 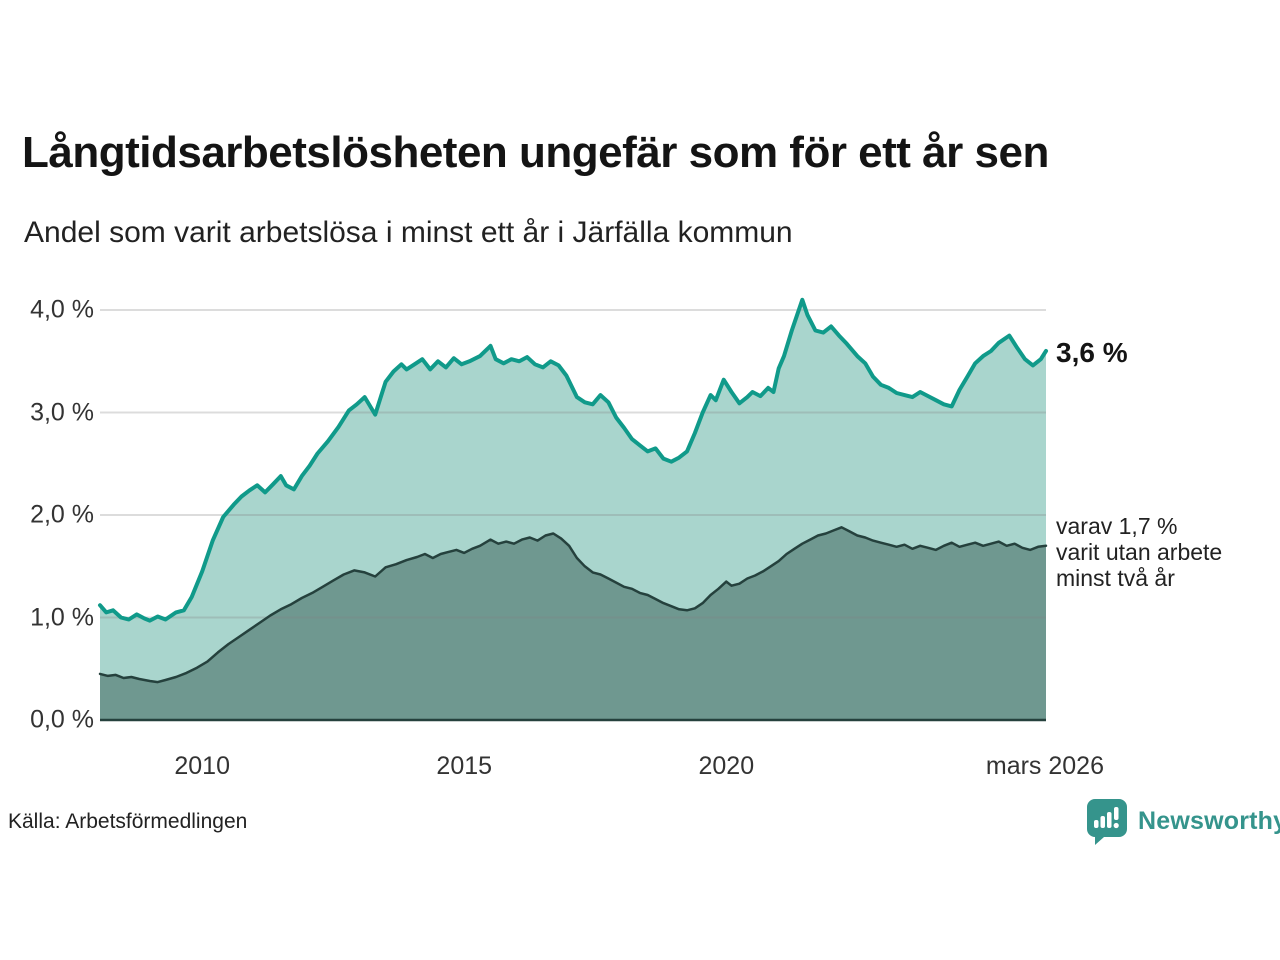 What do you see at coordinates (1107, 822) in the screenshot?
I see `newsworthy-bubble-bars-icon` at bounding box center [1107, 822].